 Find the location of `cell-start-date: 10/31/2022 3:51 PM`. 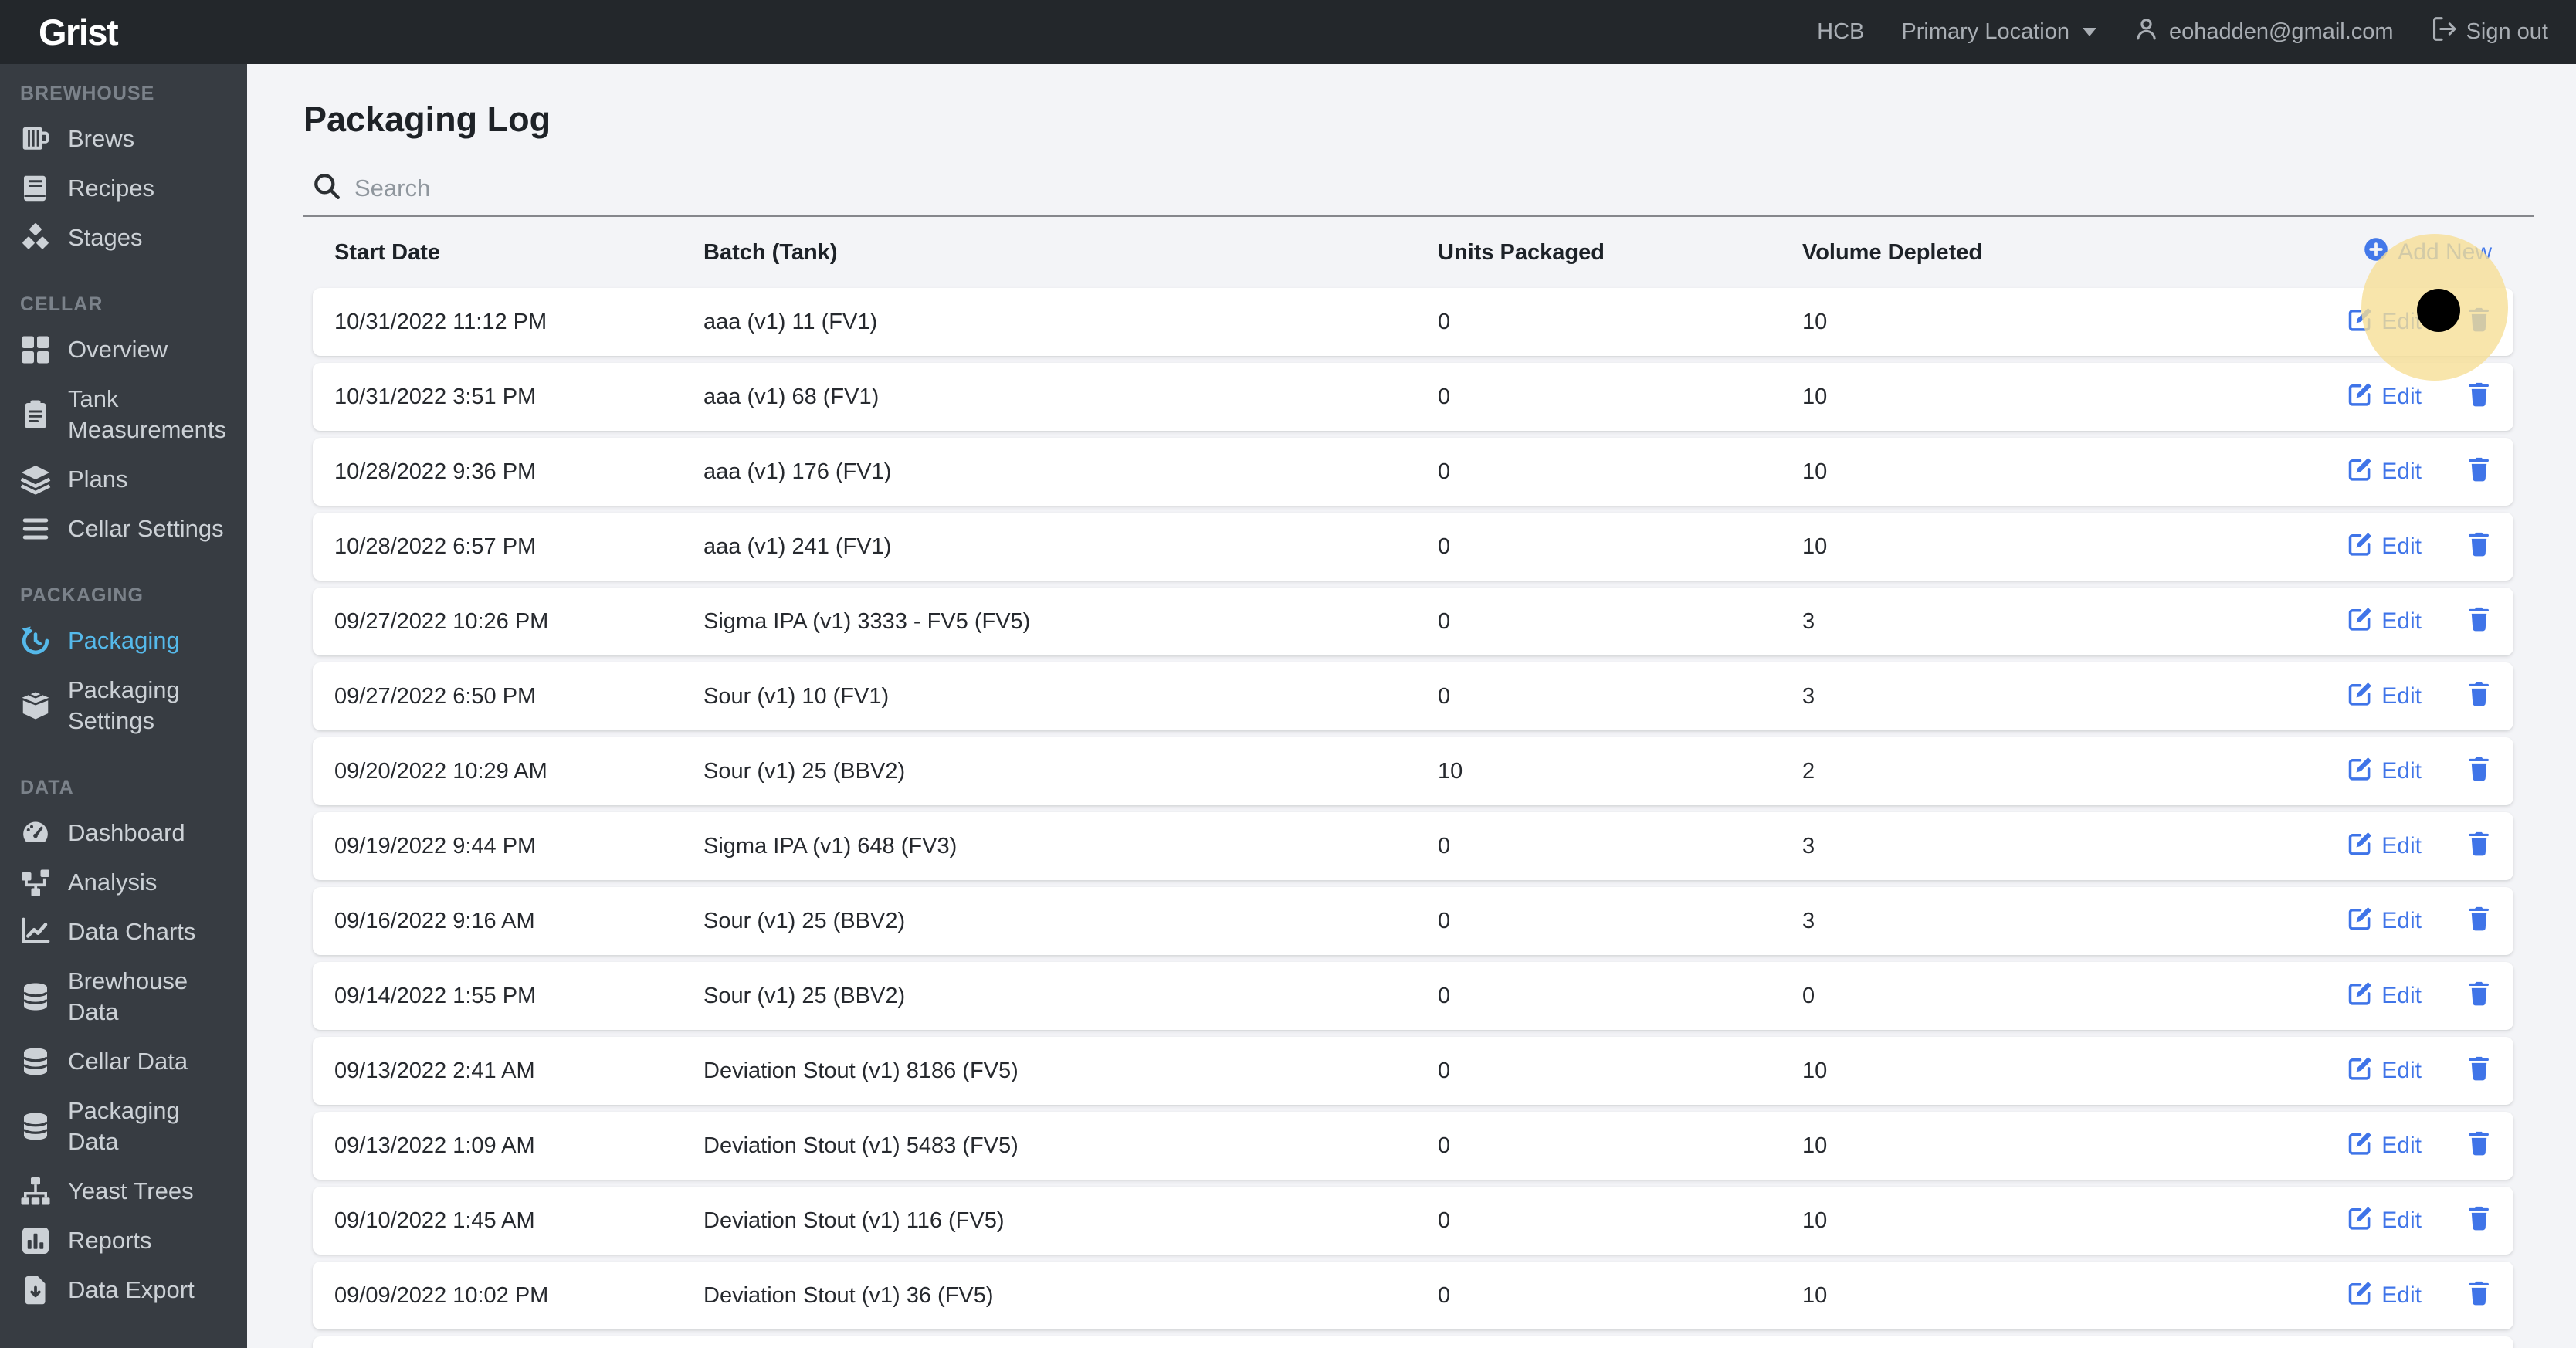

cell-start-date: 10/31/2022 3:51 PM is located at coordinates (435, 396).